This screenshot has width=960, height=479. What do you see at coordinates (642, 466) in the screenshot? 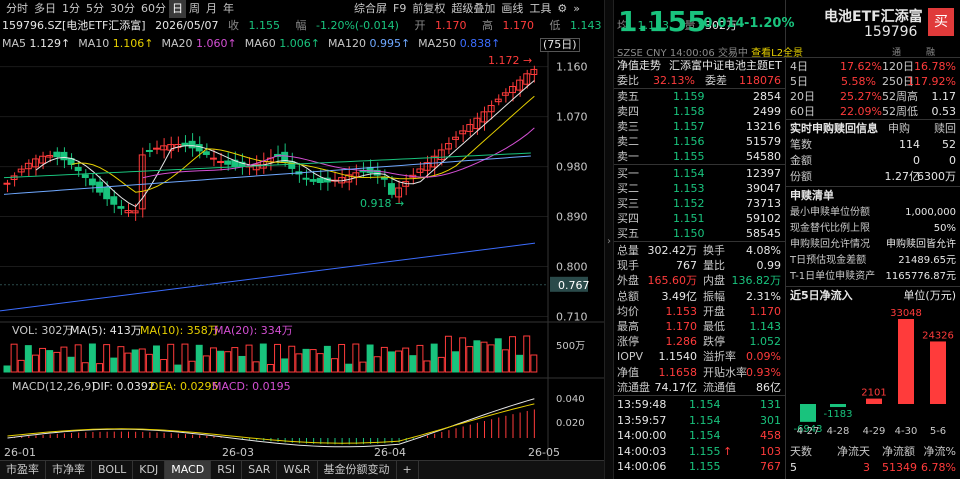
I see `tick-time: 14:00:06` at bounding box center [642, 466].